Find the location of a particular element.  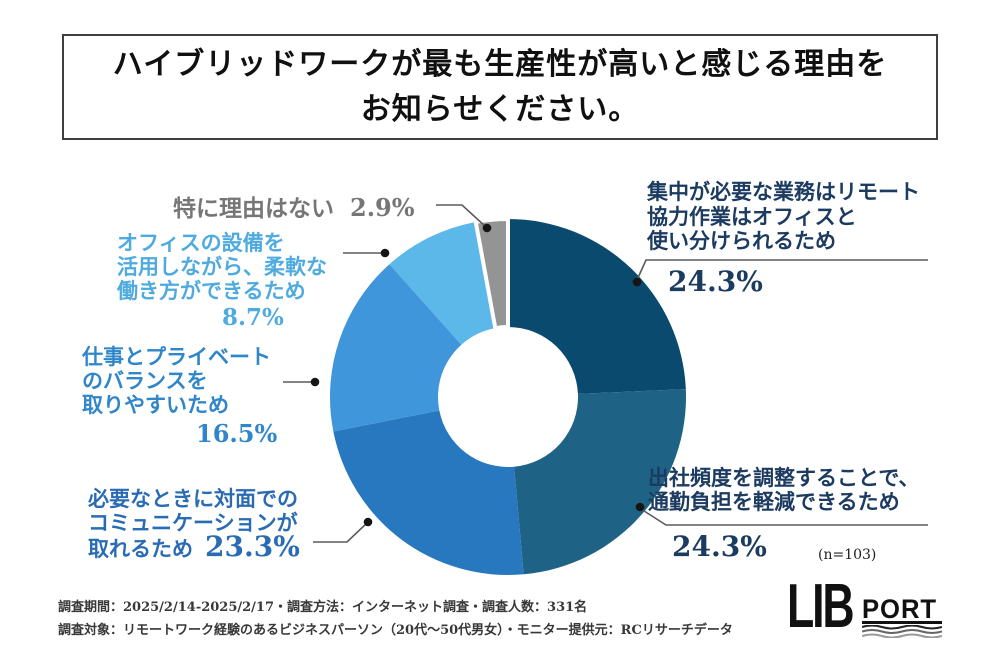

callout-communication: 必要なときに対面での コミュニケーションが 取れるため 23.3% is located at coordinates (194, 524).